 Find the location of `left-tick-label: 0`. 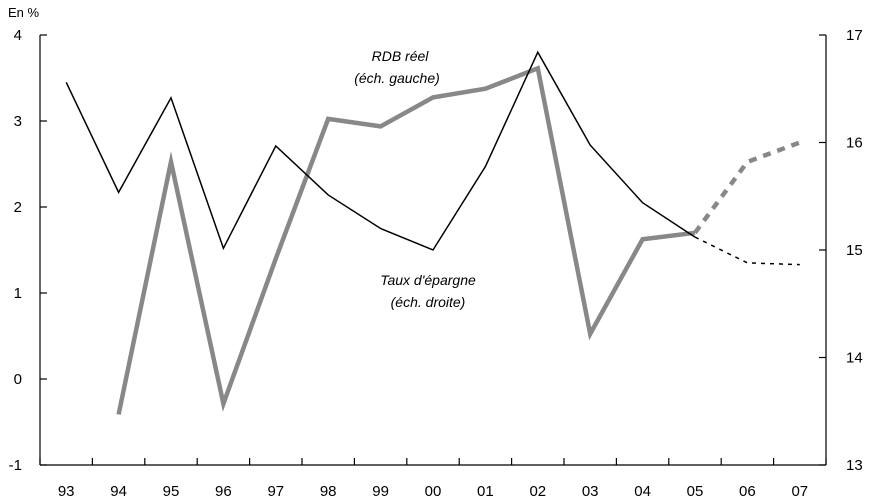

left-tick-label: 0 is located at coordinates (18, 379).